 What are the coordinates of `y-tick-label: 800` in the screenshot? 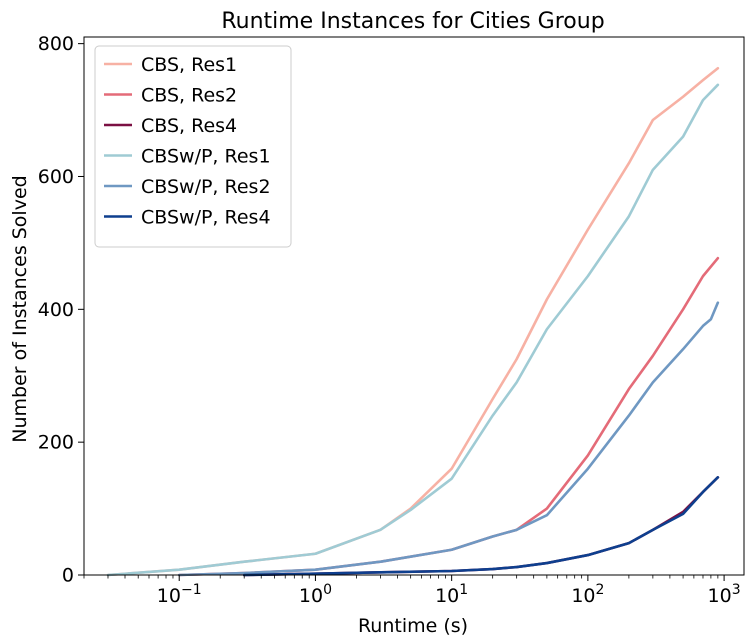 It's located at (56, 44).